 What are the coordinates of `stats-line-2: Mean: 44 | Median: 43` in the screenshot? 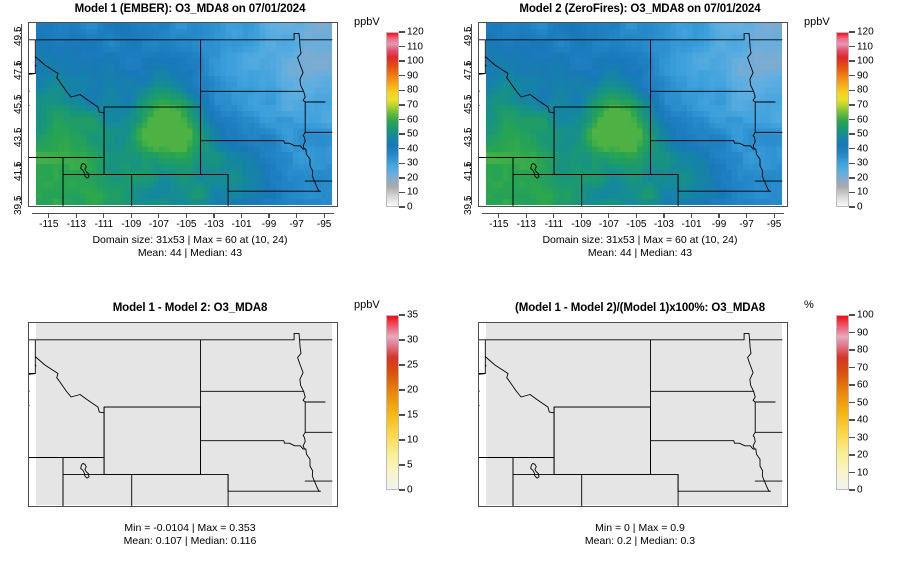 It's located at (640, 252).